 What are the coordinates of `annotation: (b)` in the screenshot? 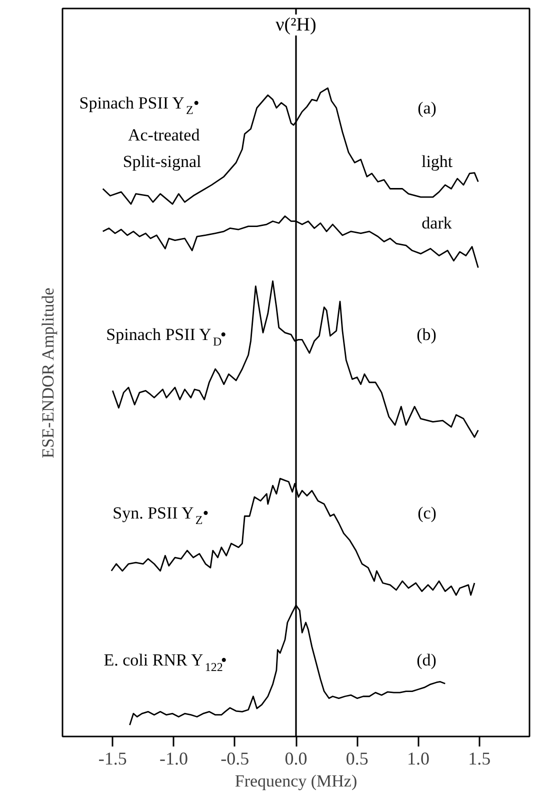 It's located at (426, 334).